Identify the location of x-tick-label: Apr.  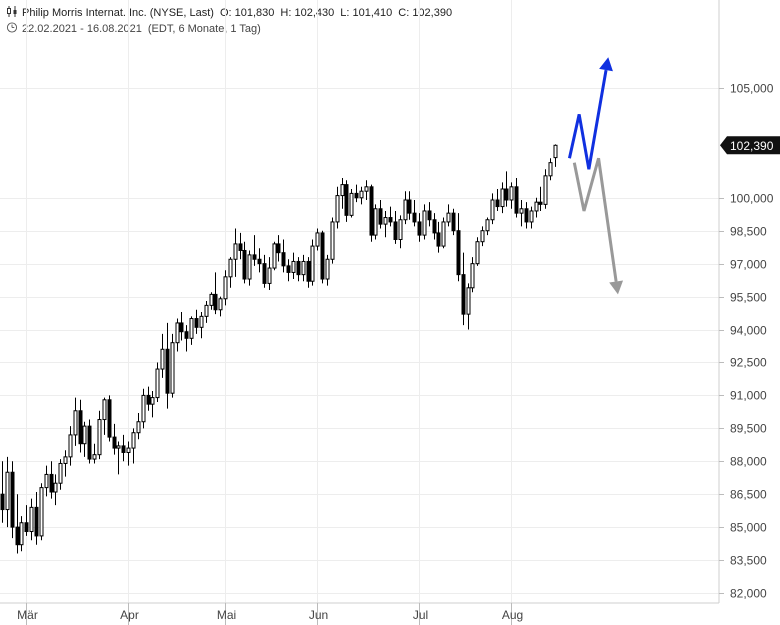
(129, 615).